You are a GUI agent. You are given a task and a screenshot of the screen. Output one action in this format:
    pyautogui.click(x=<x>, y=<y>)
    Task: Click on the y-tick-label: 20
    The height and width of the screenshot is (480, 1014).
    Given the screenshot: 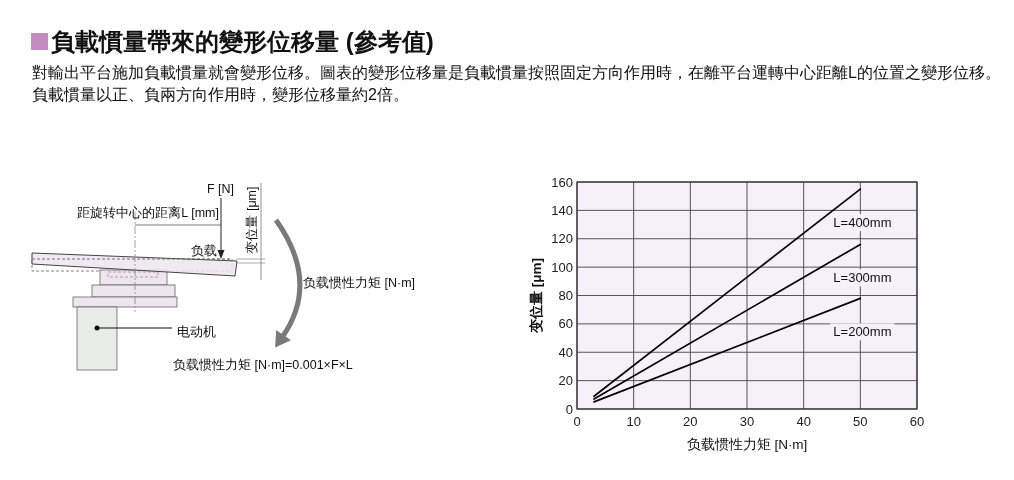 What is the action you would take?
    pyautogui.click(x=565, y=381)
    